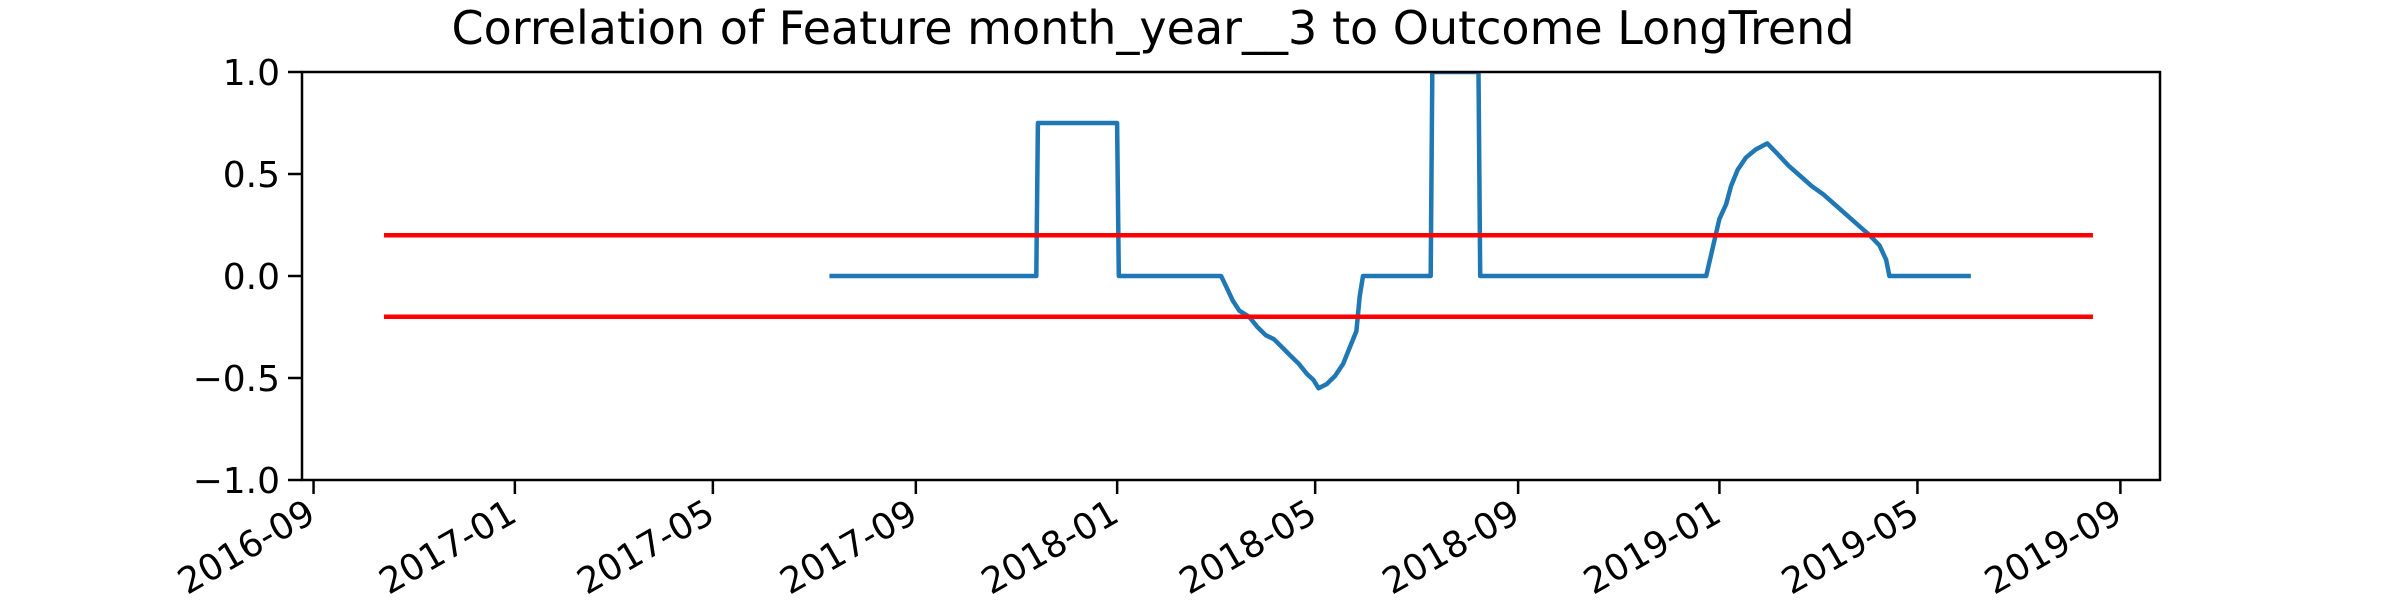 The width and height of the screenshot is (2400, 600). Describe the element at coordinates (1248, 546) in the screenshot. I see `x-tick-label: 2018-05` at that location.